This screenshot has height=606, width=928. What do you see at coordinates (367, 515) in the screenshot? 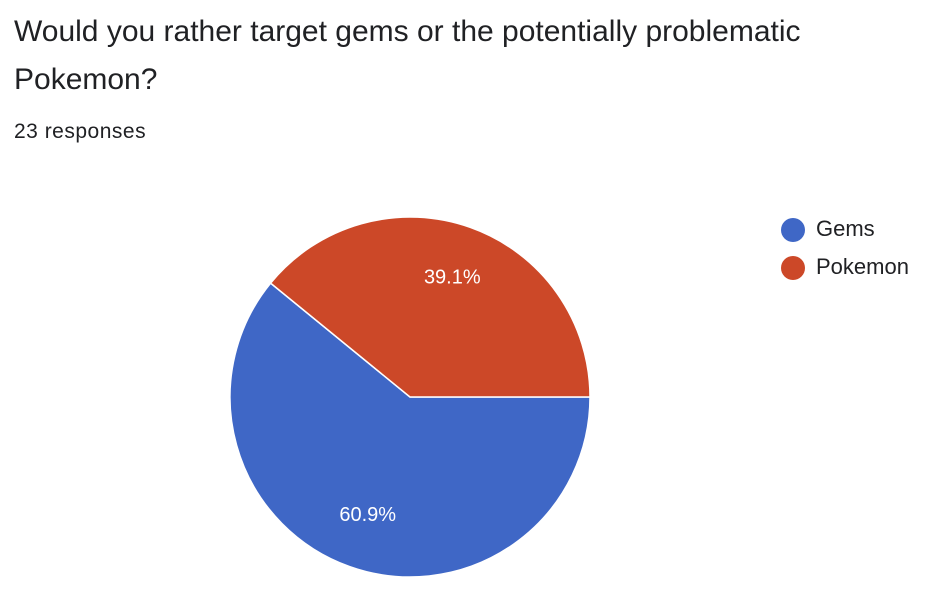
I see `slice-label: 60.9%` at bounding box center [367, 515].